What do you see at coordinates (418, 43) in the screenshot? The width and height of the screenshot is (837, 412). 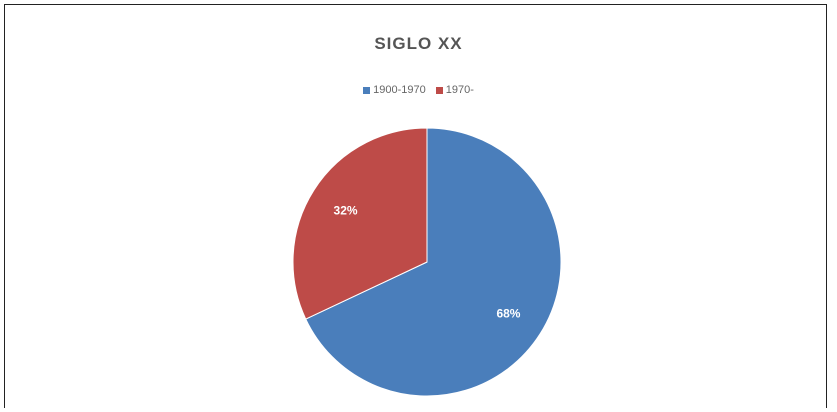 I see `chart-title: SIGLO XX` at bounding box center [418, 43].